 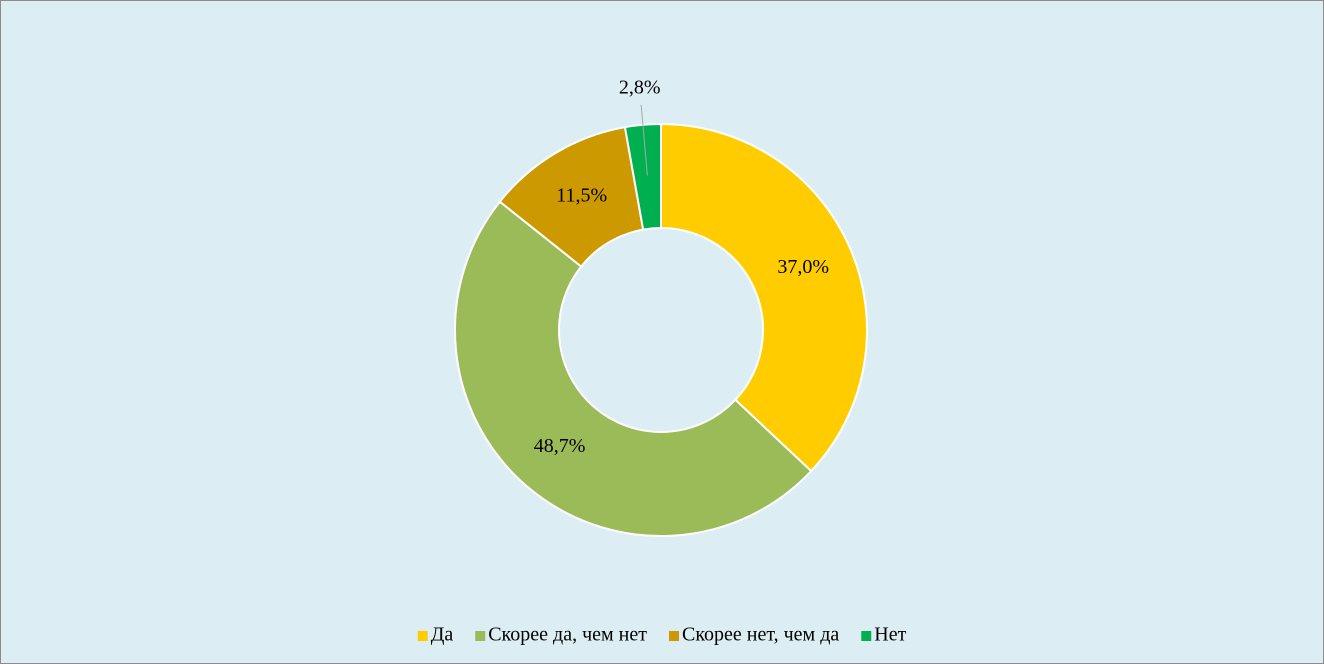 What do you see at coordinates (644, 140) in the screenshot?
I see `leader-line` at bounding box center [644, 140].